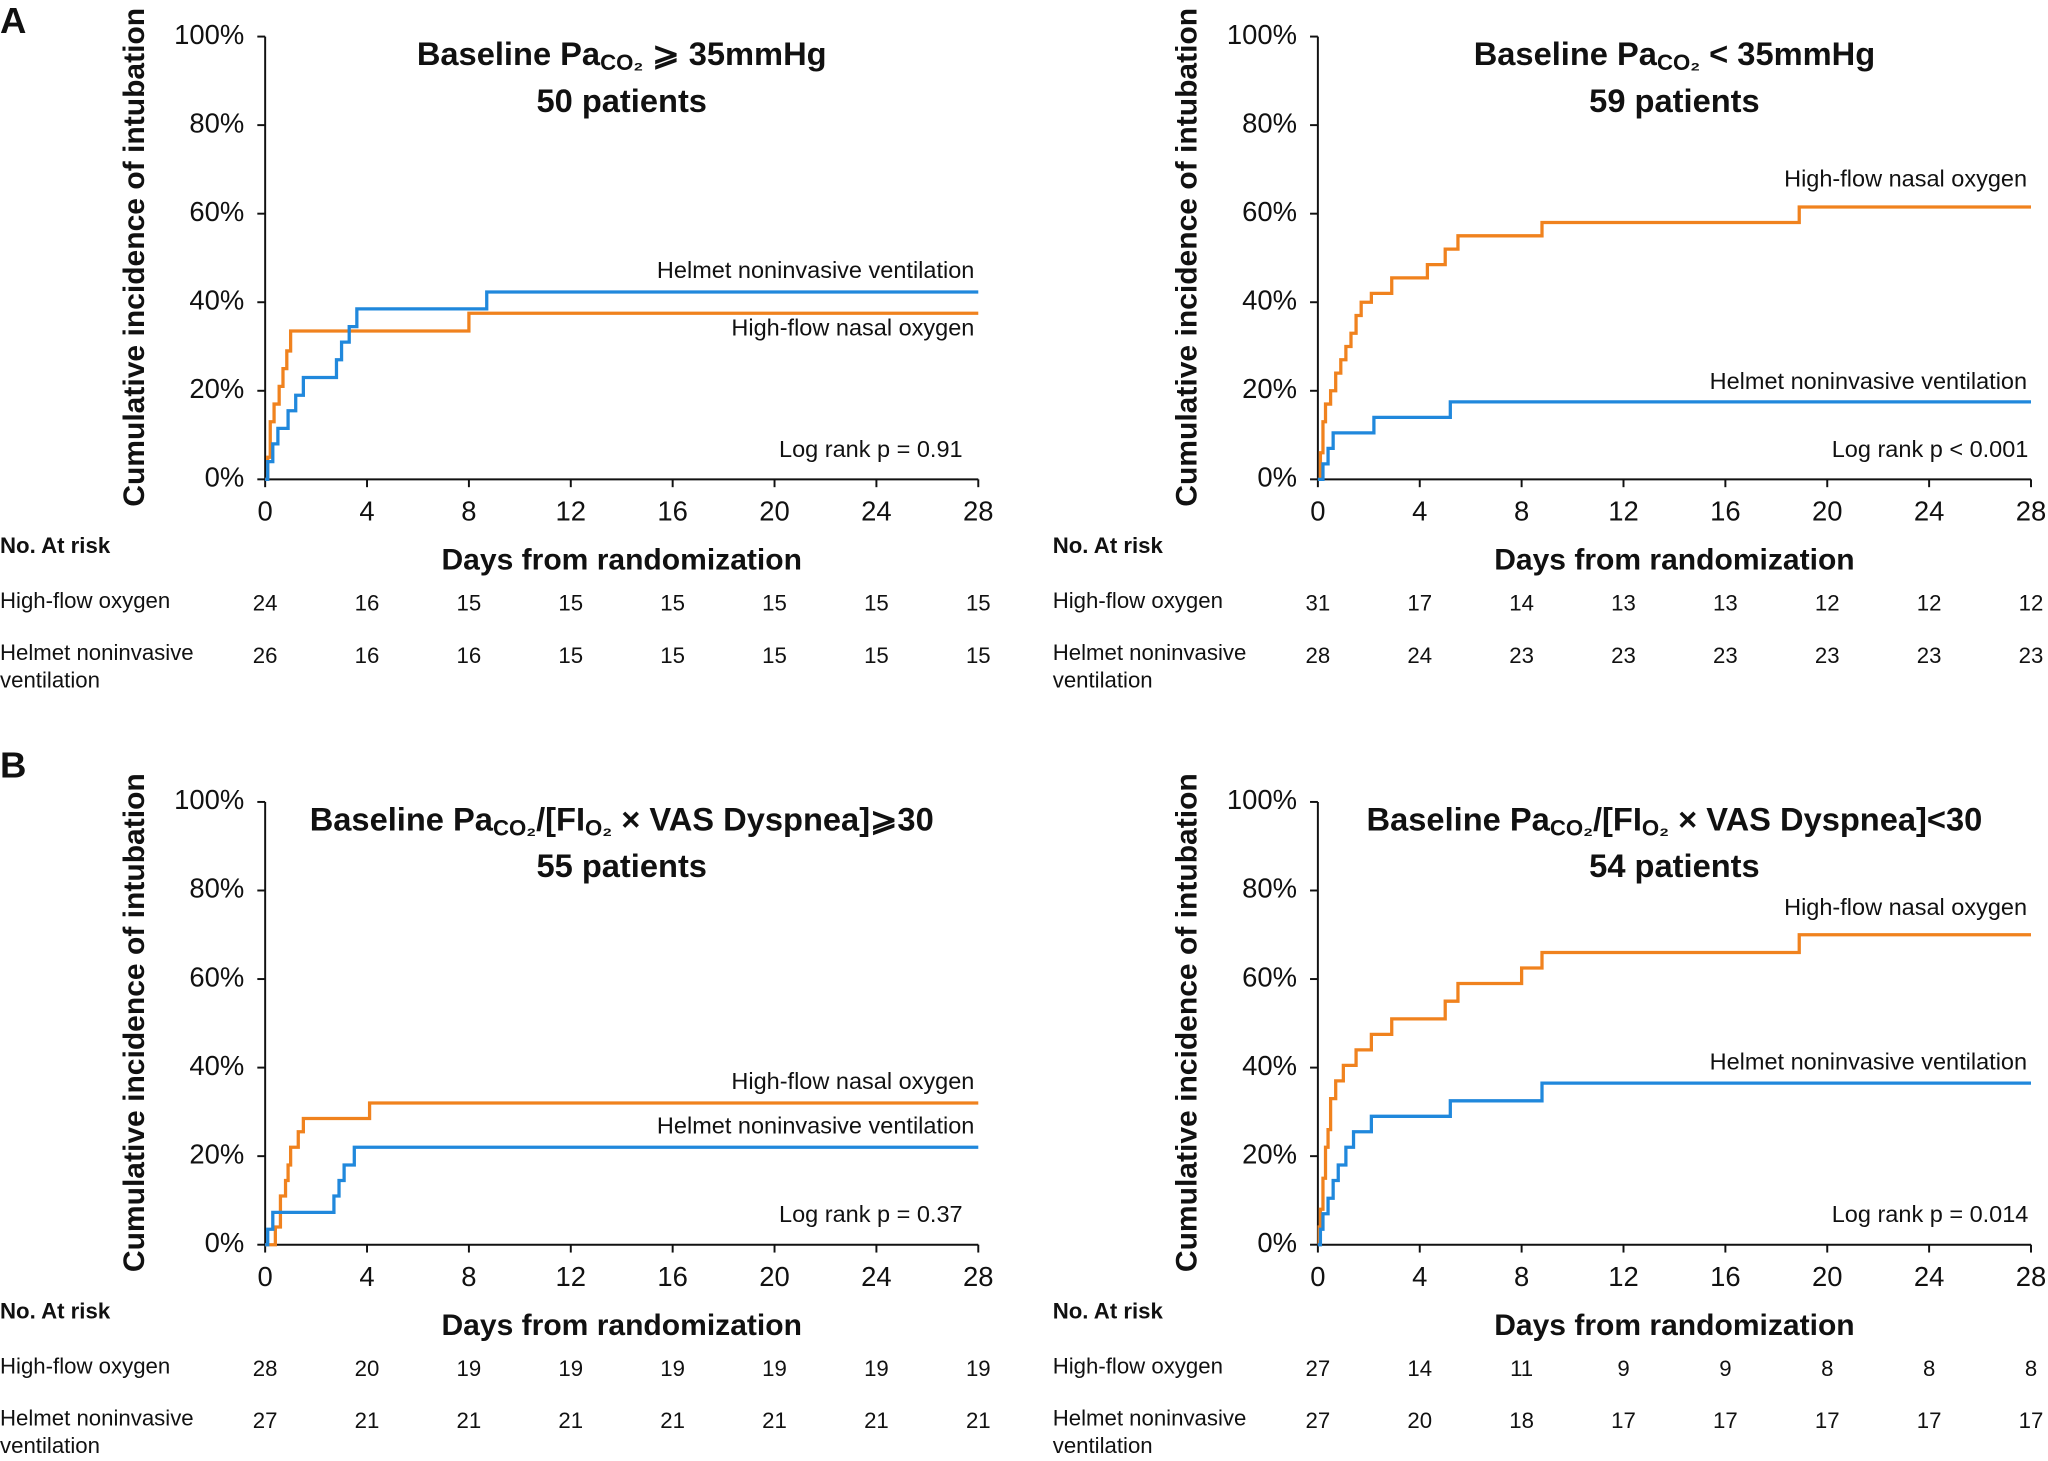 Image resolution: width=2048 pixels, height=1461 pixels. I want to click on chart-title: Baseline PaCO₂ < 35mmHg, so click(1674, 55).